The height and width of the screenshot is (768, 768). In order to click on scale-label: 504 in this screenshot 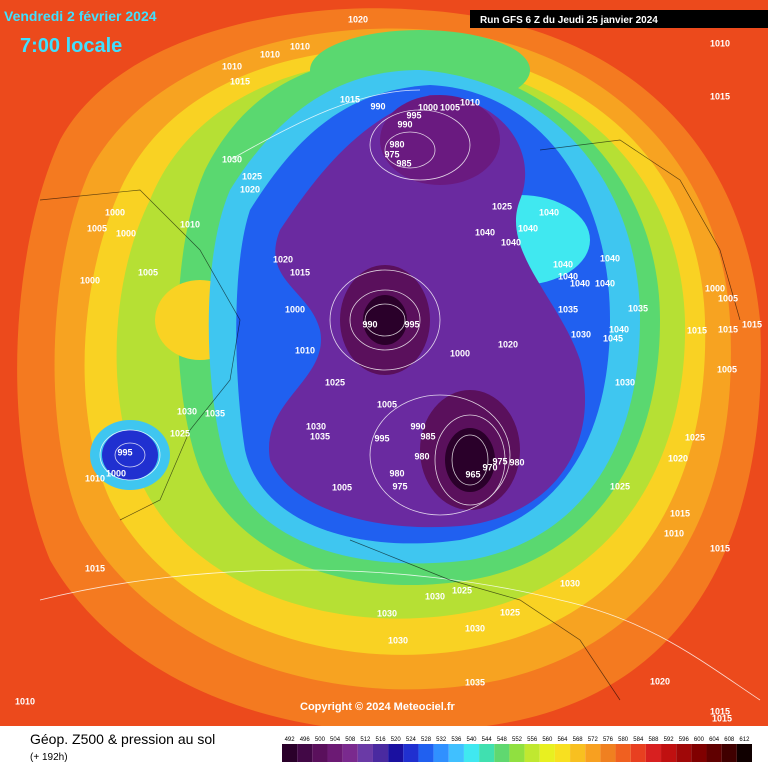, I will do `click(335, 740)`.